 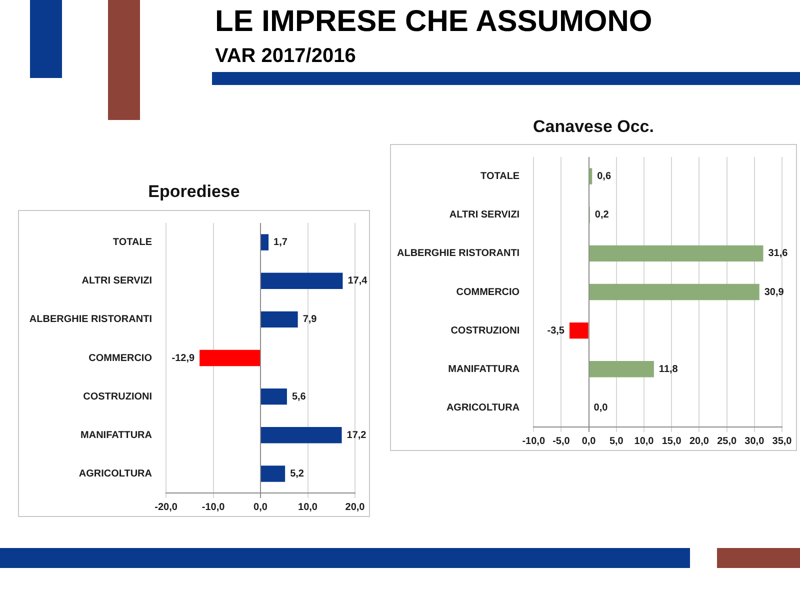 What do you see at coordinates (782, 441) in the screenshot?
I see `x-tick-label: 35,0` at bounding box center [782, 441].